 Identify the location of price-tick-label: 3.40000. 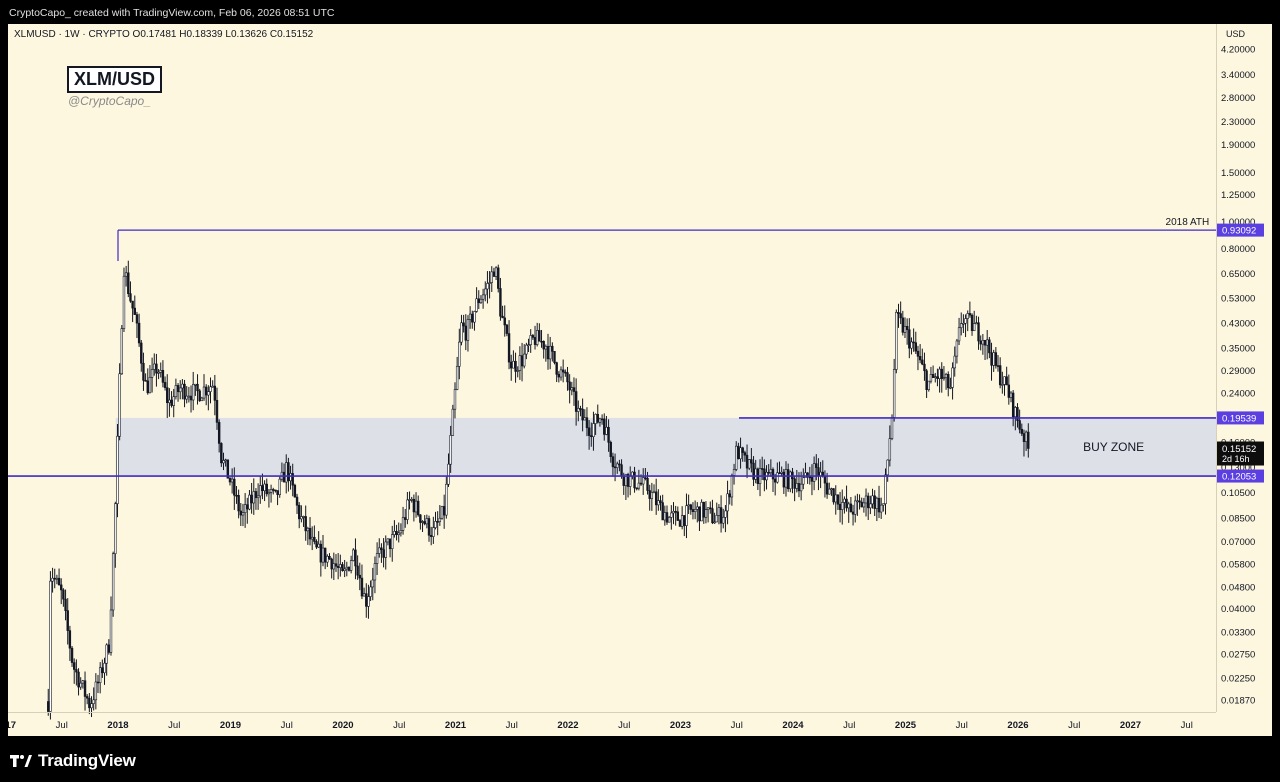
(1238, 75).